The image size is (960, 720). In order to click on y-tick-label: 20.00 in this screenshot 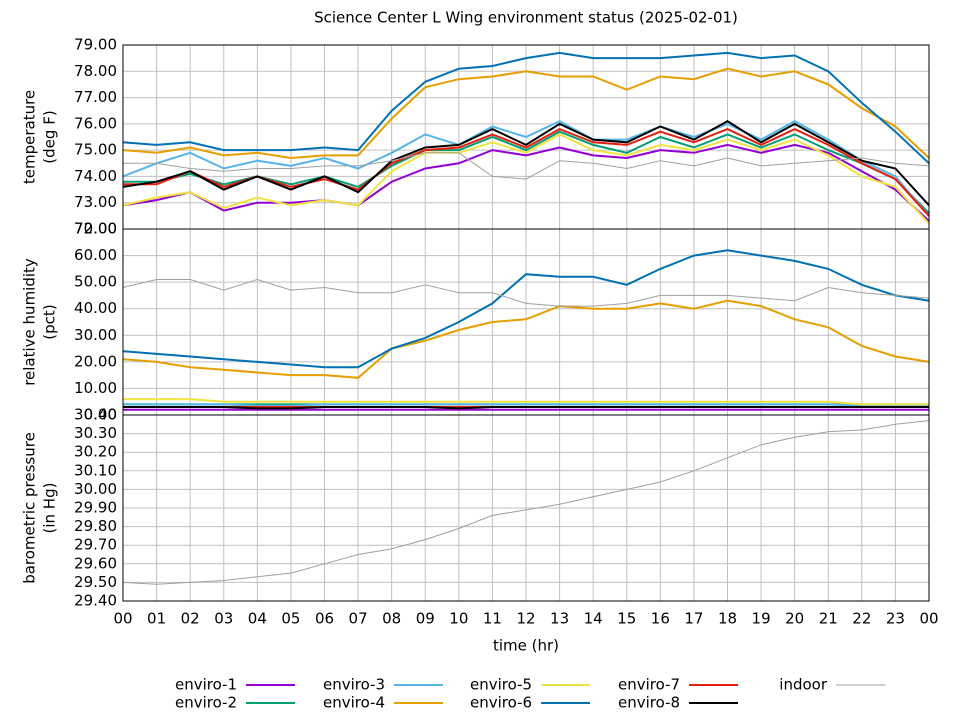, I will do `click(95, 361)`.